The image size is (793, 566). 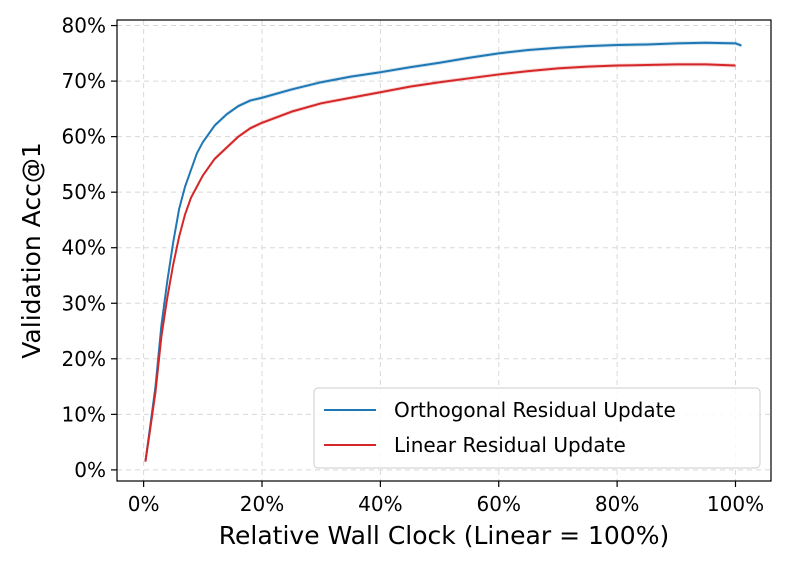 I want to click on x-tick-label: 100%, so click(x=735, y=504).